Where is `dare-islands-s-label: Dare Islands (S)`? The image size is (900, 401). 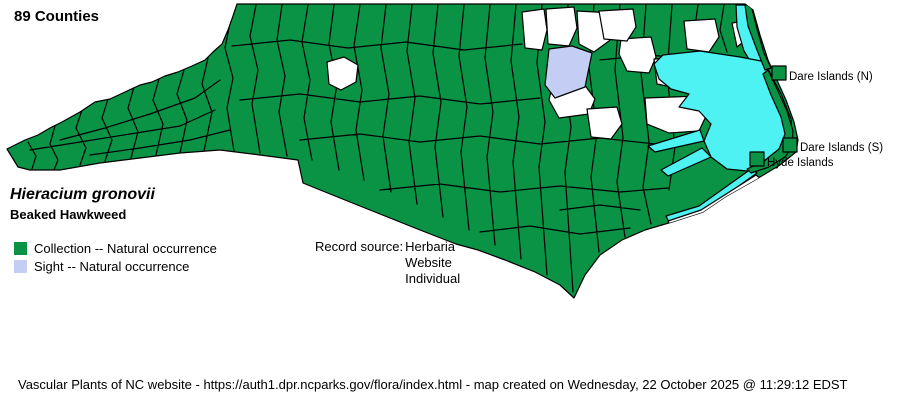 dare-islands-s-label: Dare Islands (S) is located at coordinates (841, 148).